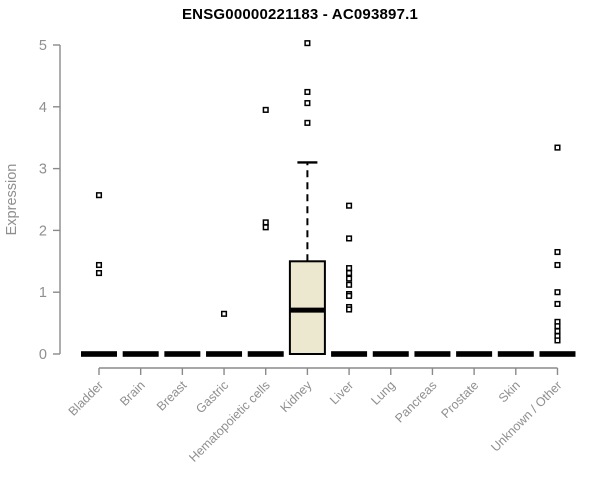 The height and width of the screenshot is (500, 600). Describe the element at coordinates (86, 398) in the screenshot. I see `x-tick-label: Bladder` at that location.